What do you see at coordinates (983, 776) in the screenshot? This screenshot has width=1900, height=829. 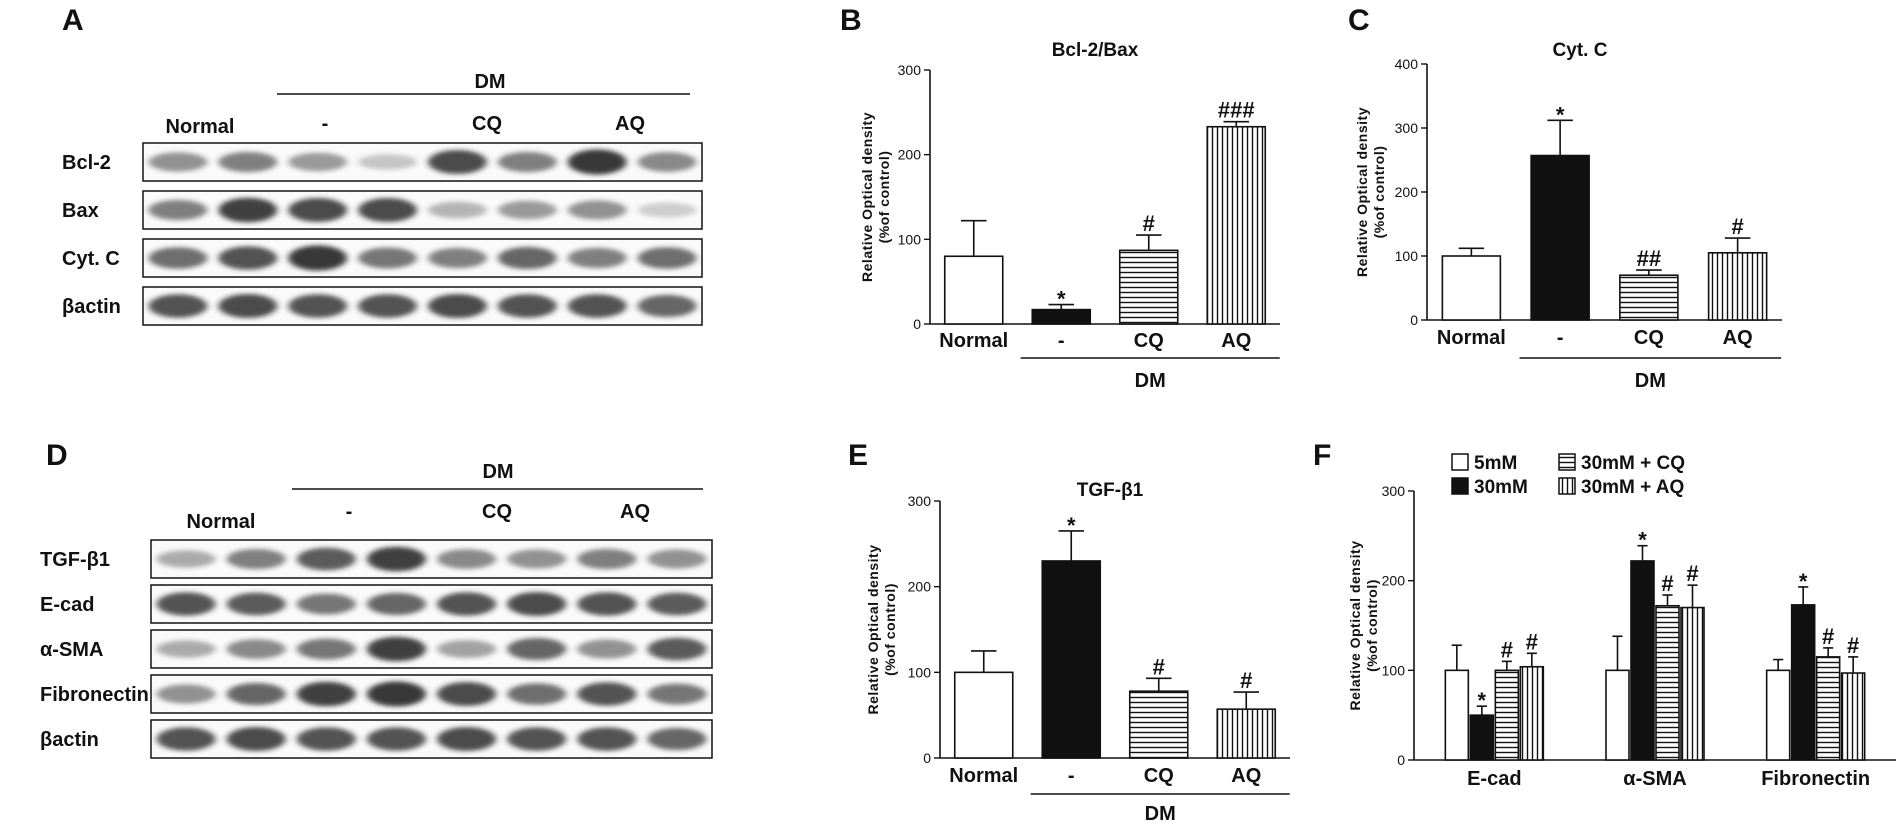 I see `chart-e-category-label: Normal` at bounding box center [983, 776].